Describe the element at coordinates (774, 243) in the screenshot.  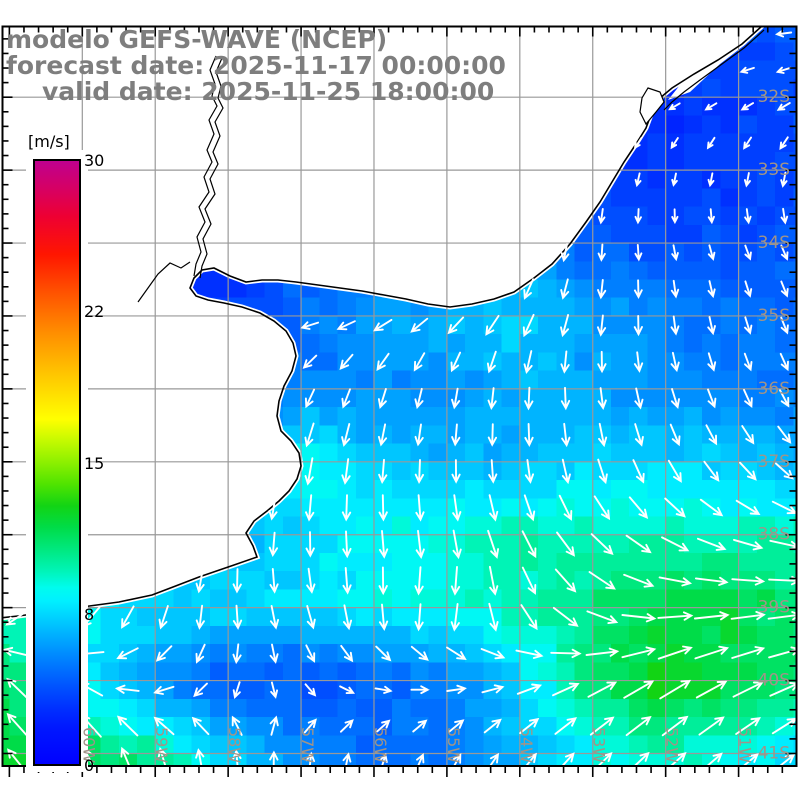
I see `lat-label: 34S` at that location.